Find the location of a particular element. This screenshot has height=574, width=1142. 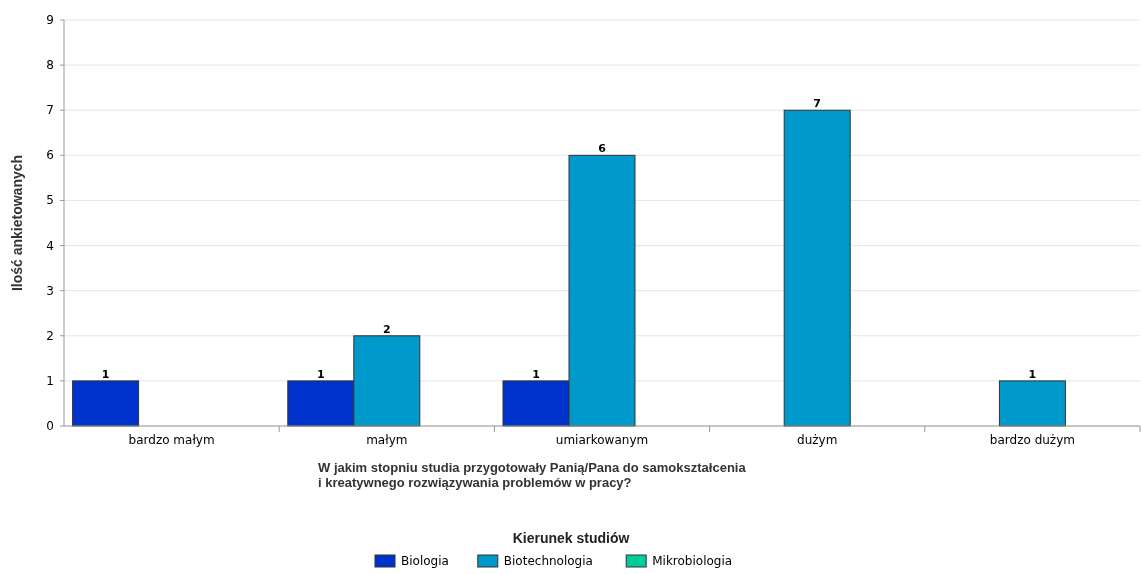

data-label: 6 is located at coordinates (602, 149).